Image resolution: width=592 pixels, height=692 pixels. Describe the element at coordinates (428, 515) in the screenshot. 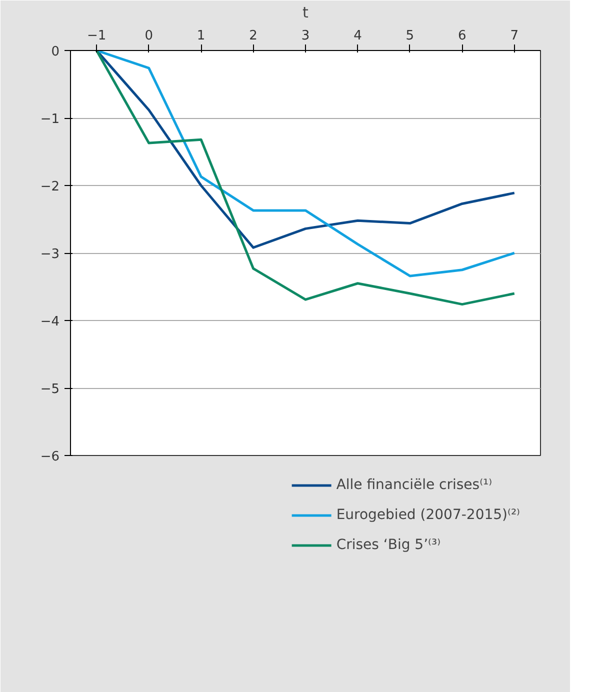

I see `legend-label: Eurogebied (2007-2015)⁽²⁾` at that location.